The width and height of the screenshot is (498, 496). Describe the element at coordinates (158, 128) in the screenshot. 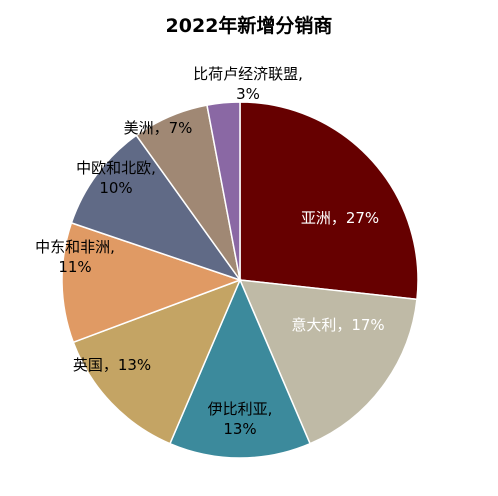

I see `pie-slice-label: 美洲，7%` at that location.